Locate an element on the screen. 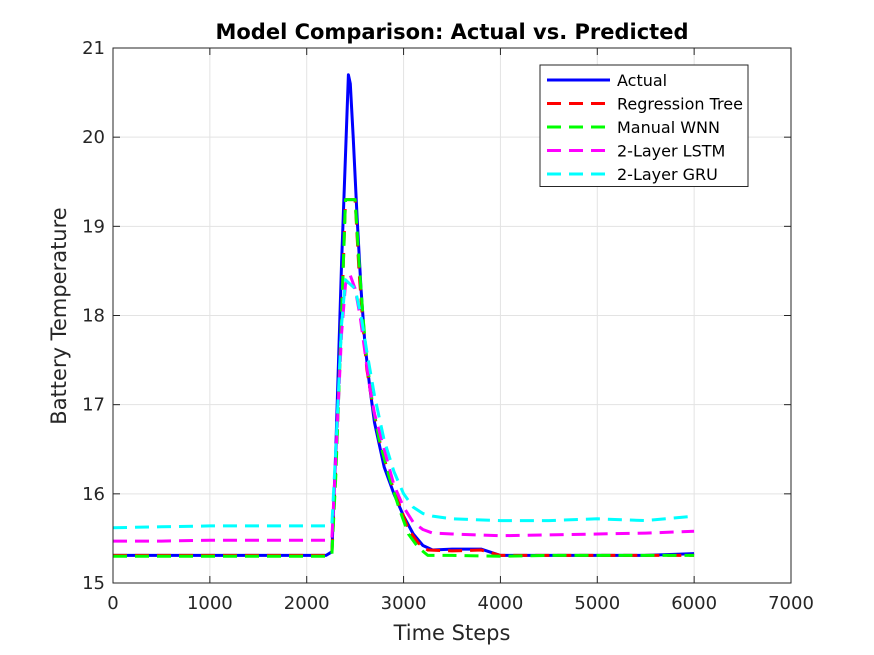 This screenshot has width=874, height=655. y-tick-label: 16 is located at coordinates (93, 494).